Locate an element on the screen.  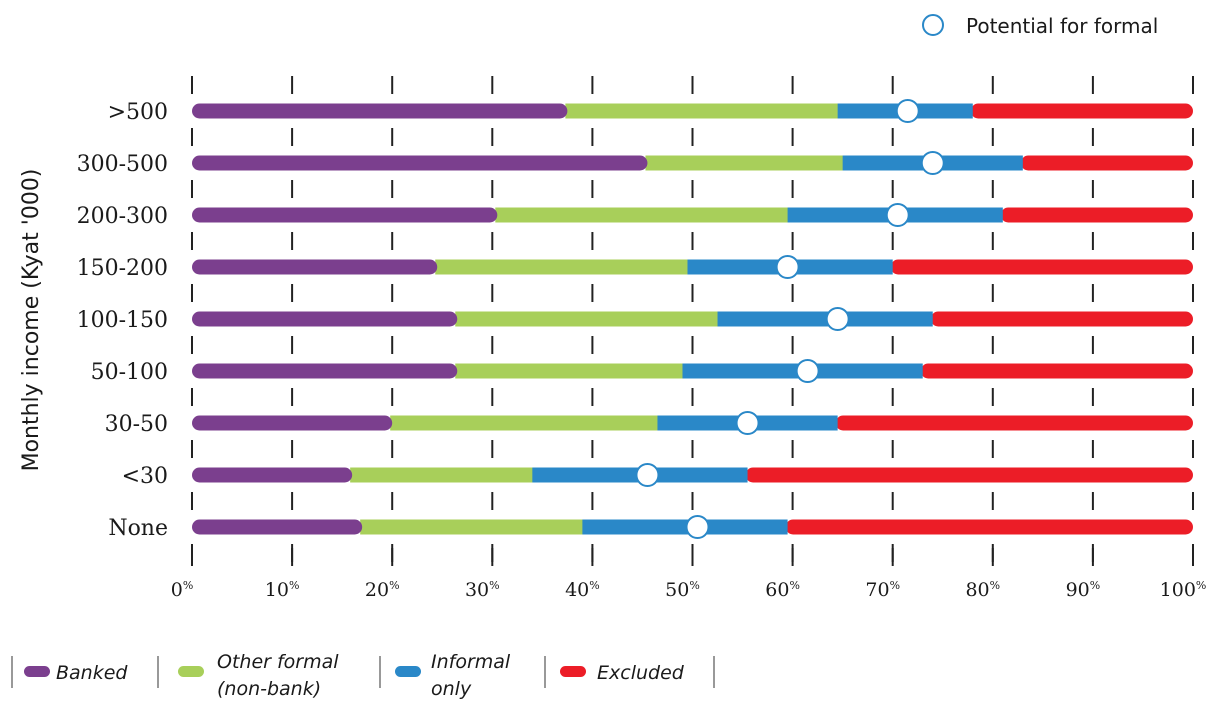
x-tick-label: 30% is located at coordinates (482, 590).